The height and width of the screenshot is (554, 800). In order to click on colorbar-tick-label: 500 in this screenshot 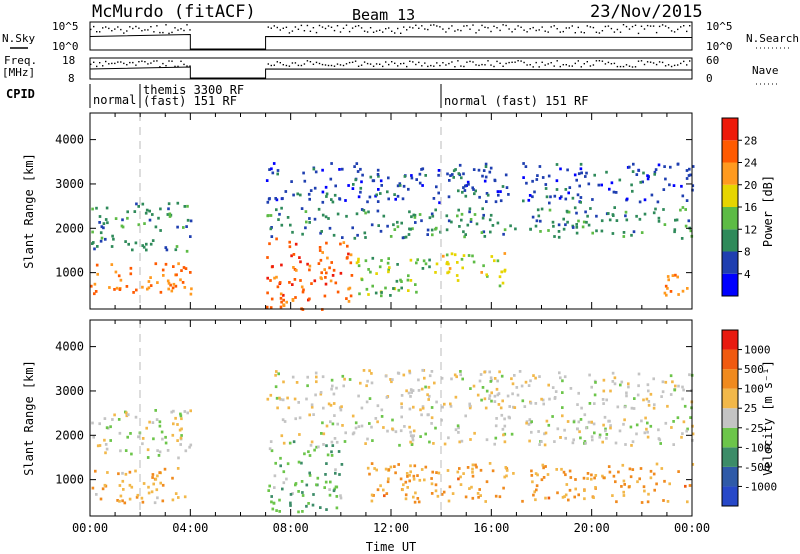, I will do `click(754, 369)`.